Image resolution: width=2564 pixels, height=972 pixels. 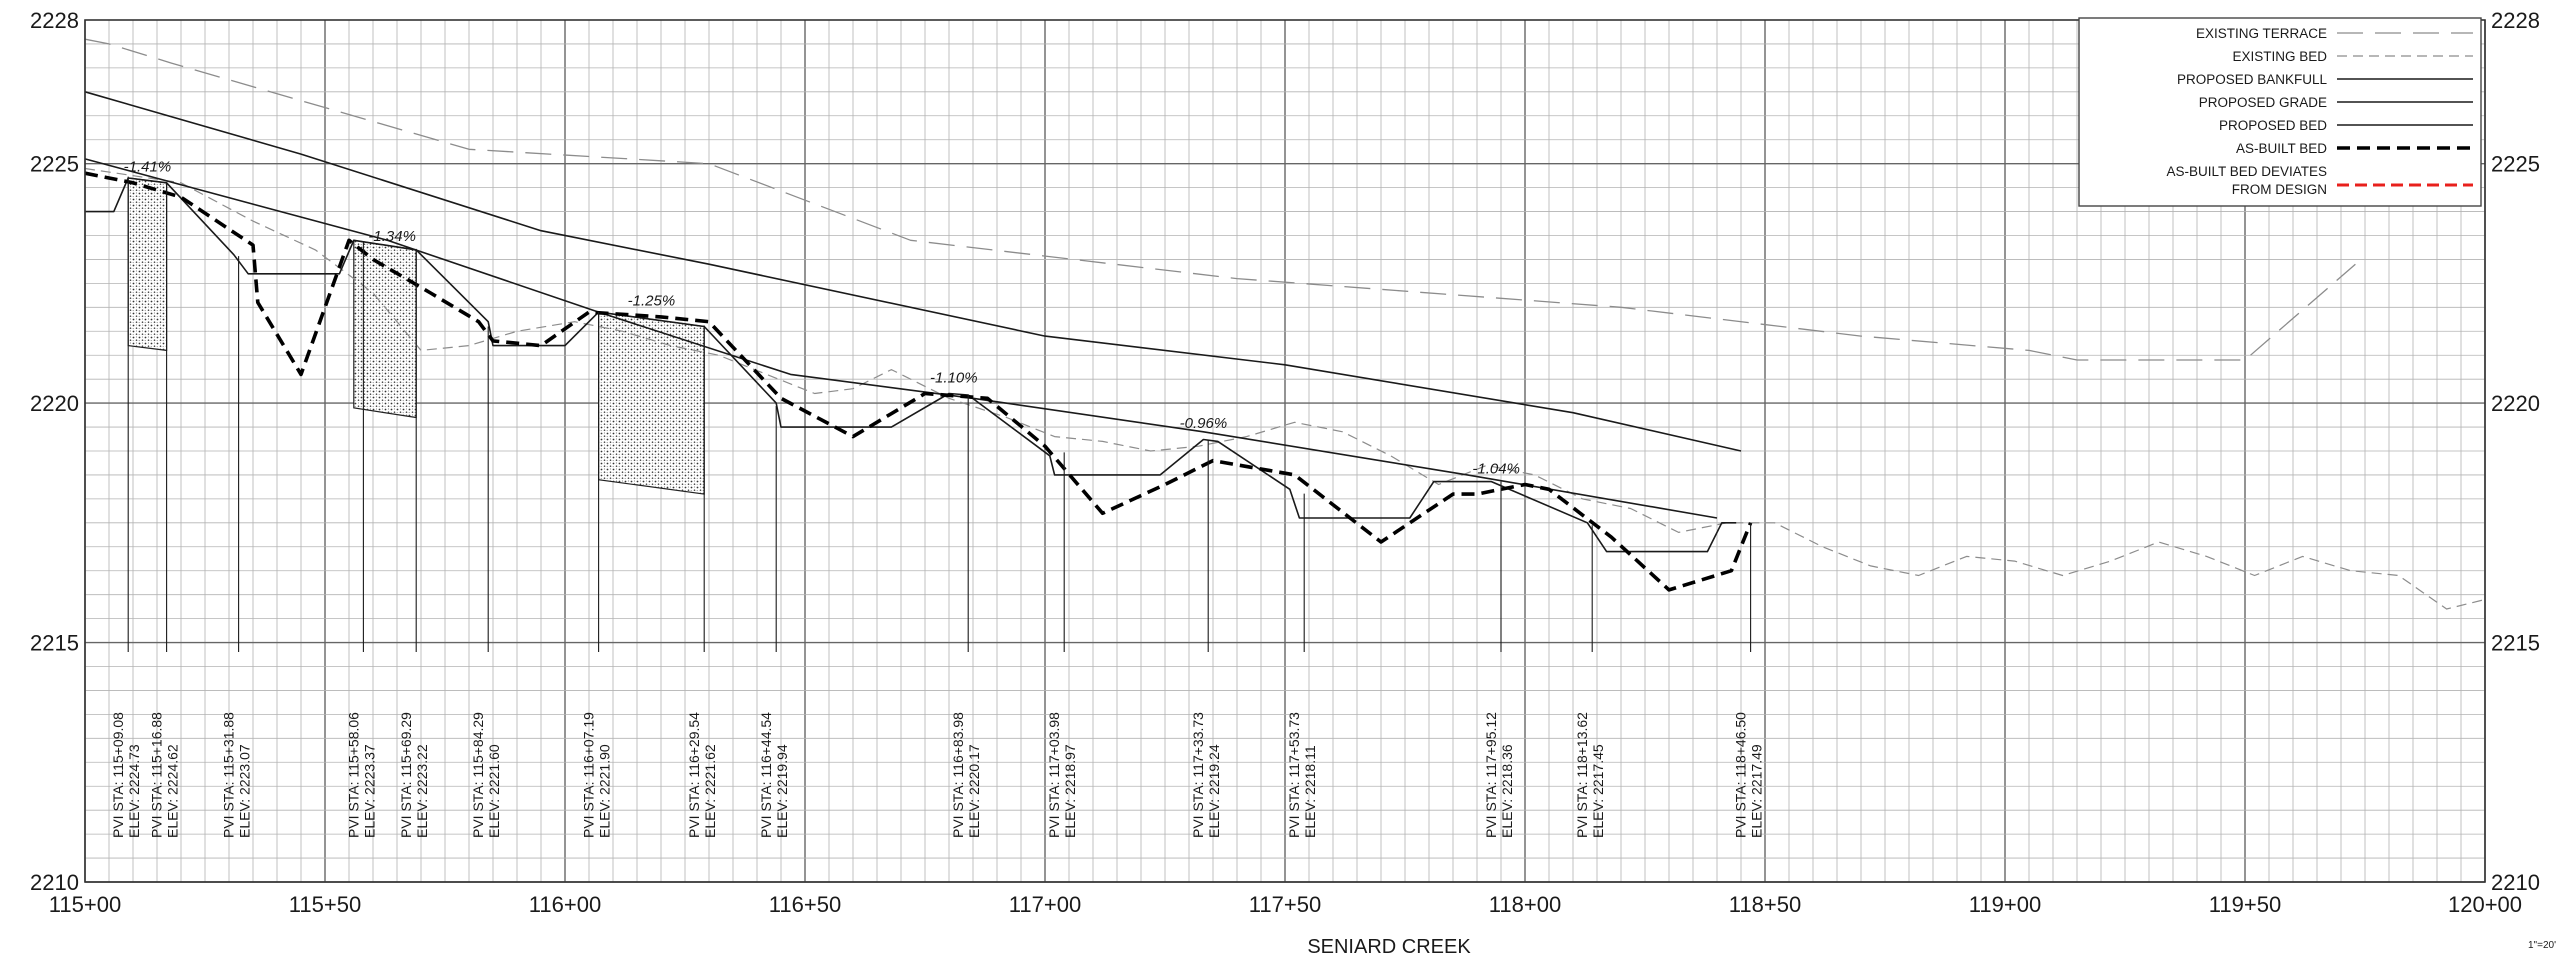 I want to click on y-tick-label-left: 2225, so click(x=54, y=164).